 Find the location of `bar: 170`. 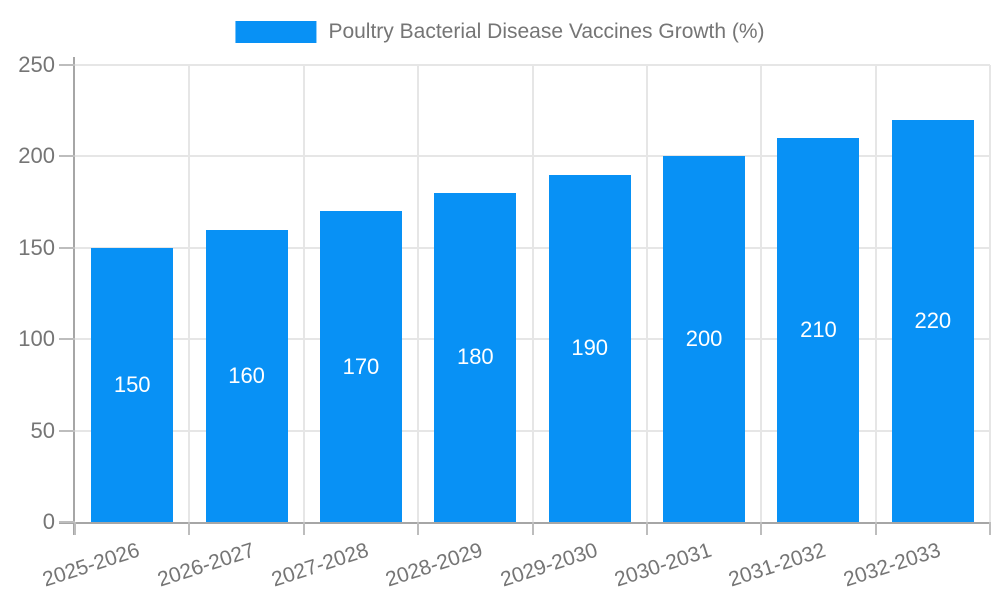

bar: 170 is located at coordinates (360, 366).